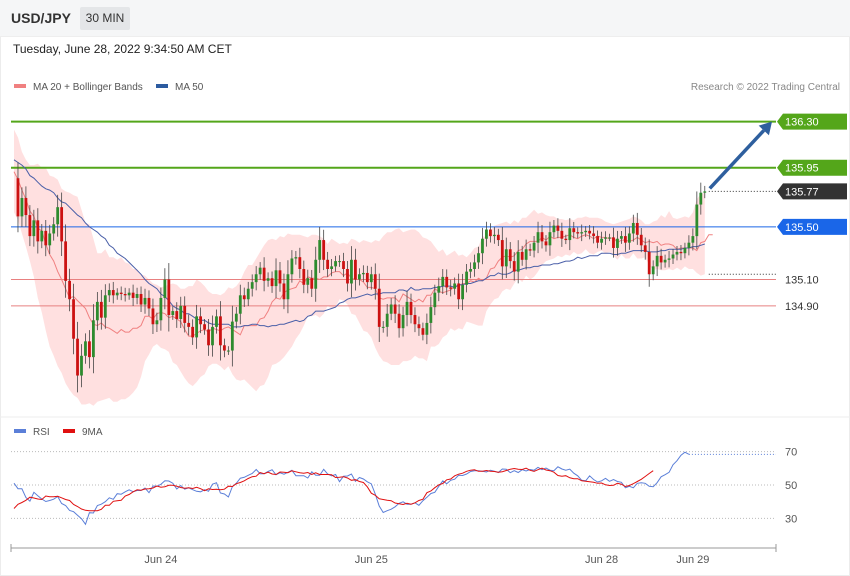  What do you see at coordinates (802, 192) in the screenshot?
I see `price-tag-label: 135.77` at bounding box center [802, 192].